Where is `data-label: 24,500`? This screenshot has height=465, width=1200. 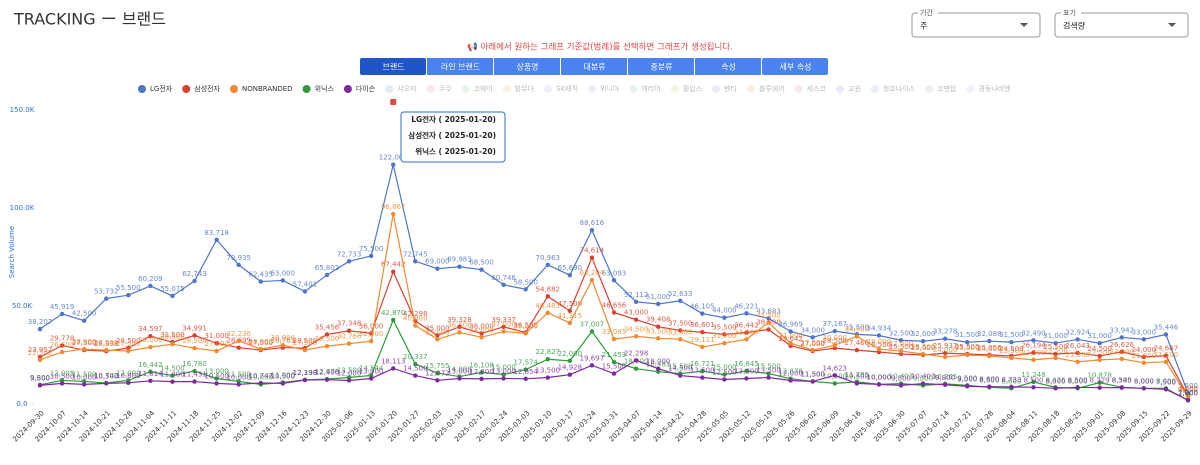
data-label: 24,500 is located at coordinates (1011, 349).